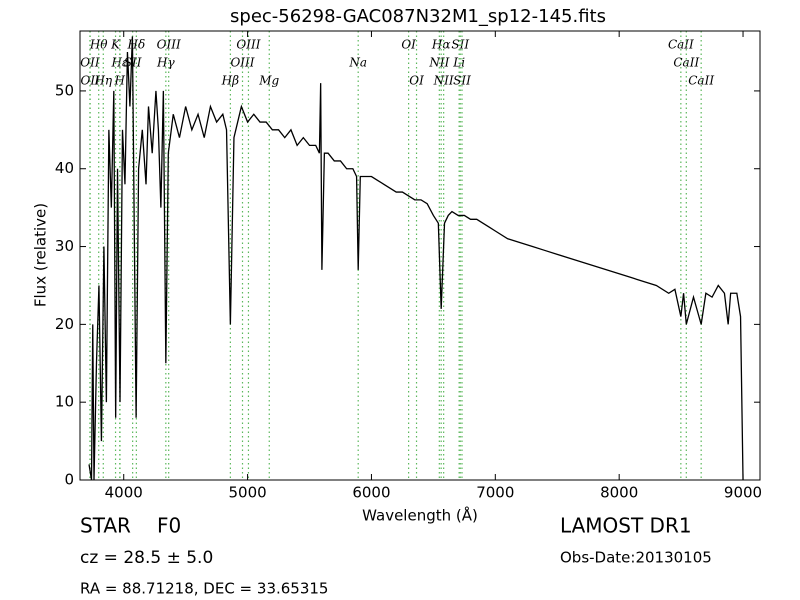 The height and width of the screenshot is (600, 800). What do you see at coordinates (357, 63) in the screenshot?
I see `line-label: Na` at bounding box center [357, 63].